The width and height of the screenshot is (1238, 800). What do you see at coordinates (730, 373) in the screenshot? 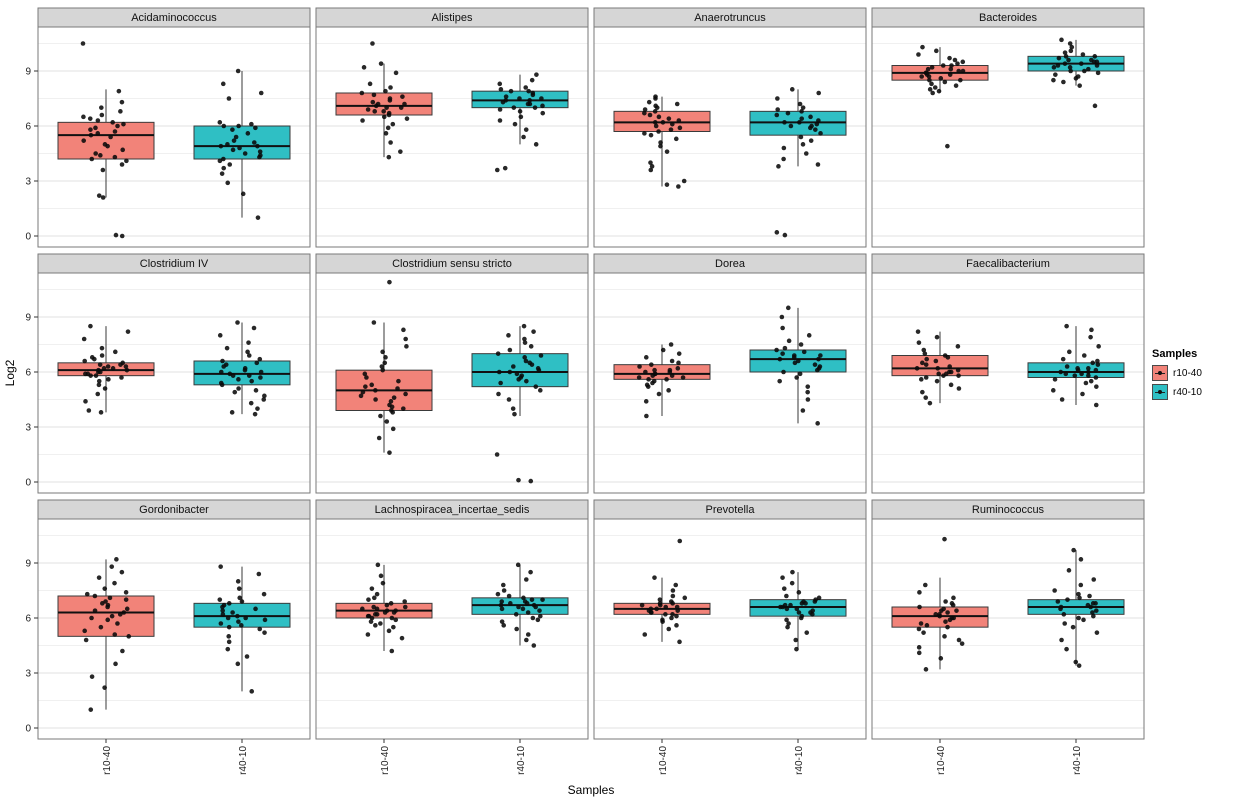
I see `facet-Dorea: Dorea` at bounding box center [730, 373].